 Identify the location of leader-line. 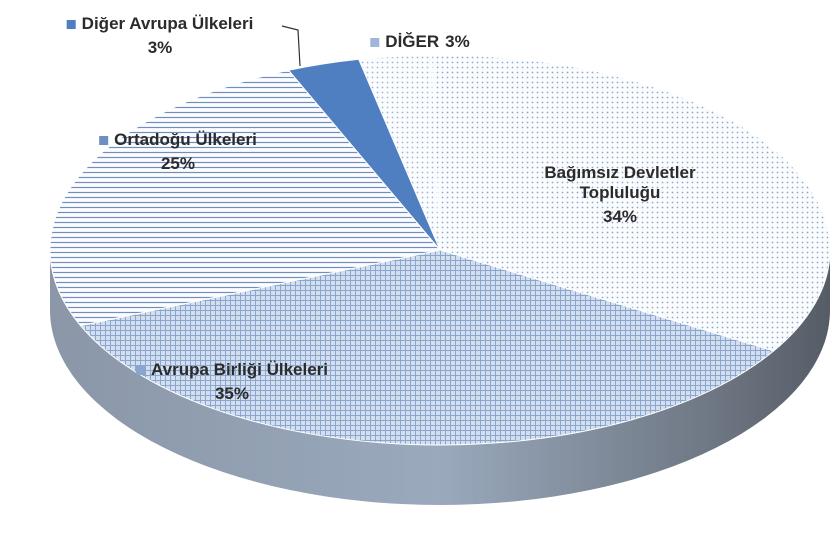
(291, 46).